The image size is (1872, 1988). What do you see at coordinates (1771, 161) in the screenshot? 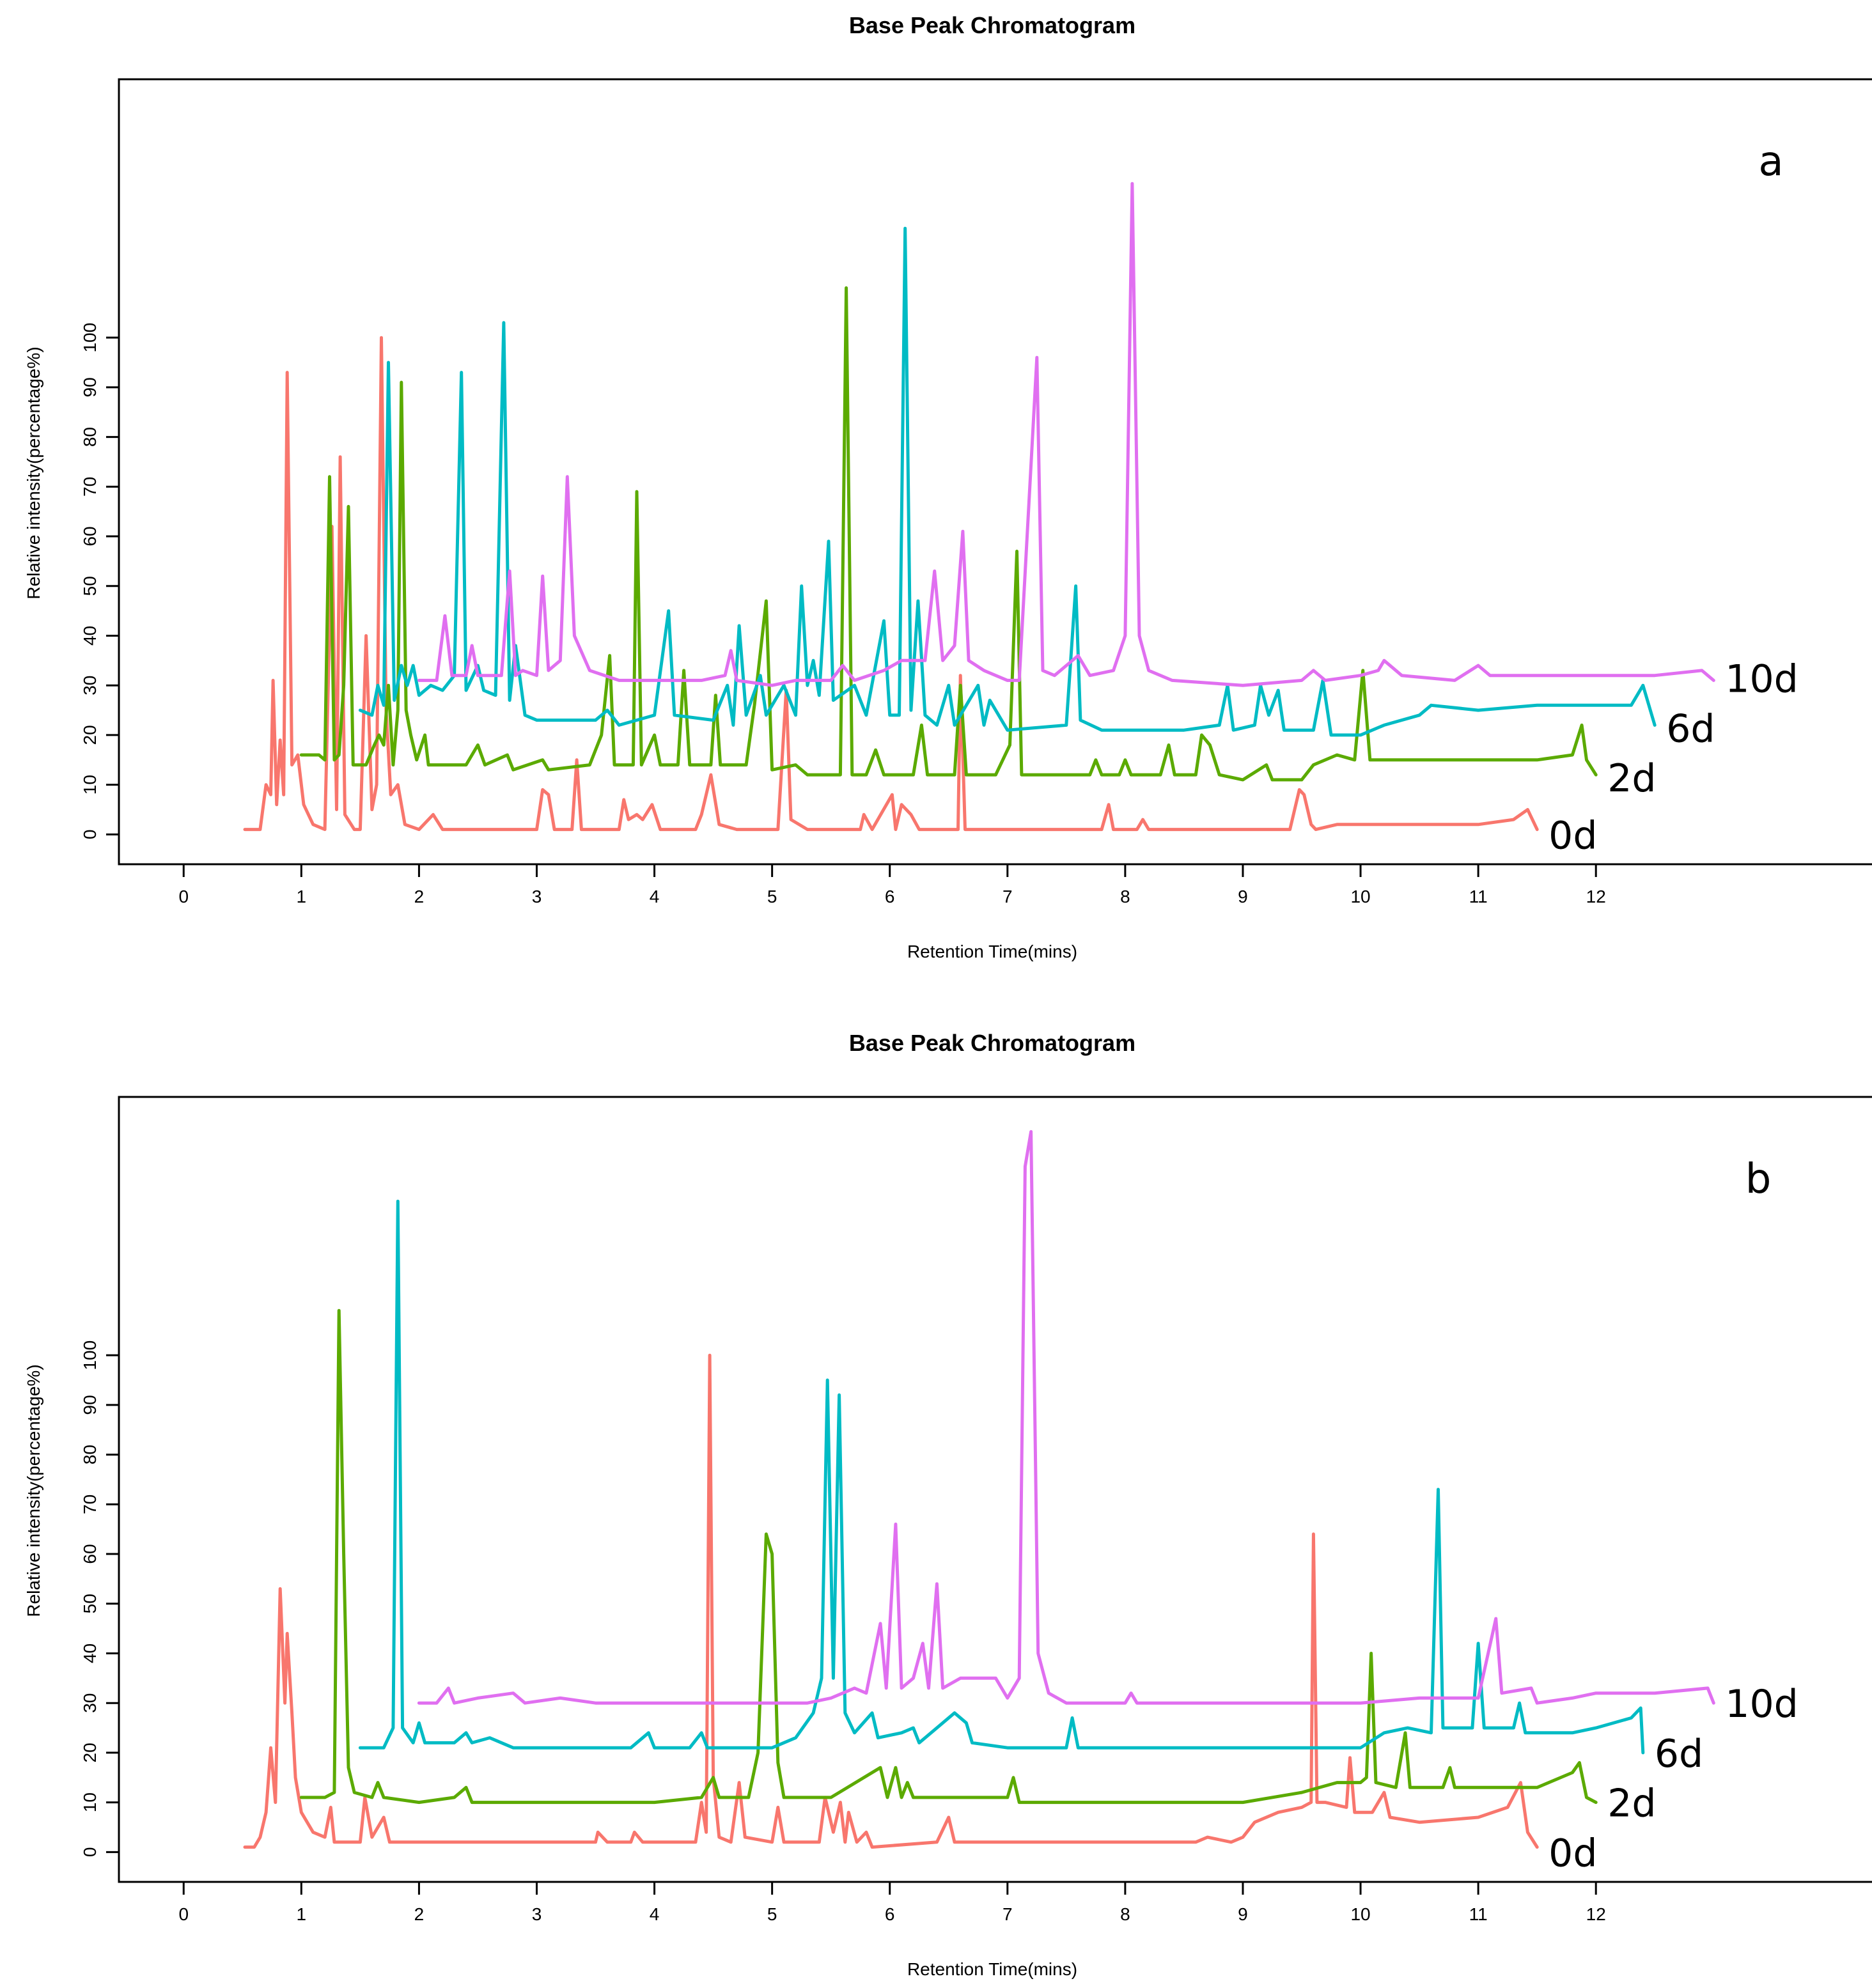
I see `panel-letter: a` at bounding box center [1771, 161].